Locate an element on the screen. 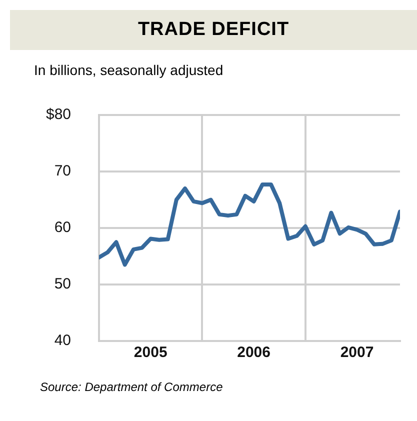  chart-subtitle: In billions, seasonally adjusted is located at coordinates (129, 70).